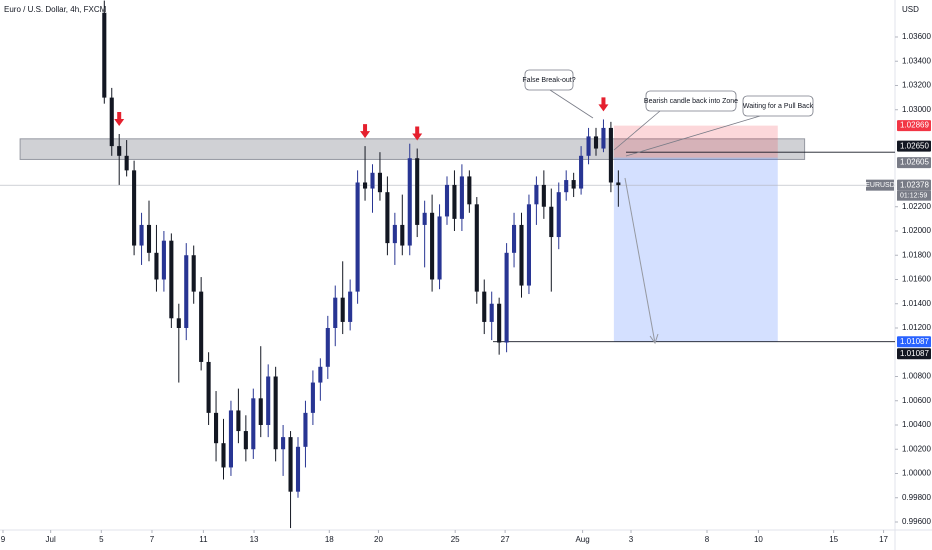 Image resolution: width=932 pixels, height=550 pixels. I want to click on x-tick-label: Aug, so click(582, 539).